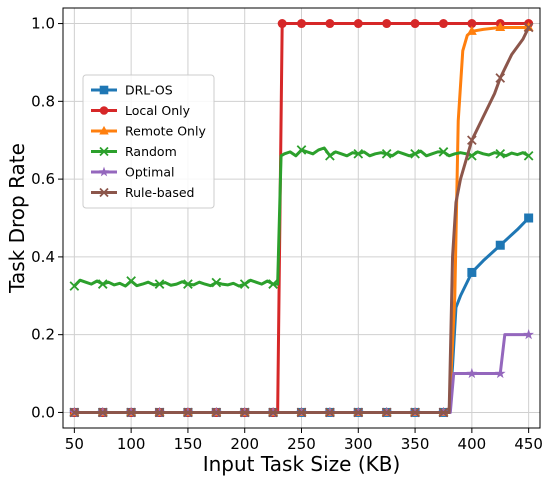 The image size is (550, 479). Describe the element at coordinates (165, 131) in the screenshot. I see `legend-label: Remote Only` at that location.